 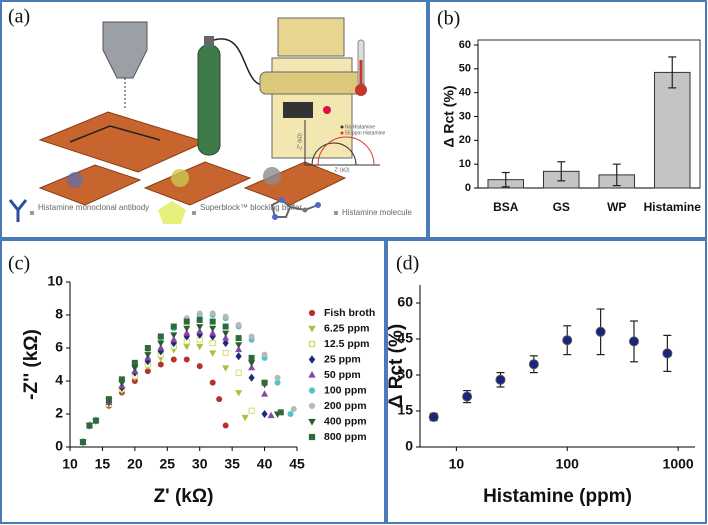 What do you see at coordinates (506, 207) in the screenshot?
I see `x-tick-label: BSA` at bounding box center [506, 207].